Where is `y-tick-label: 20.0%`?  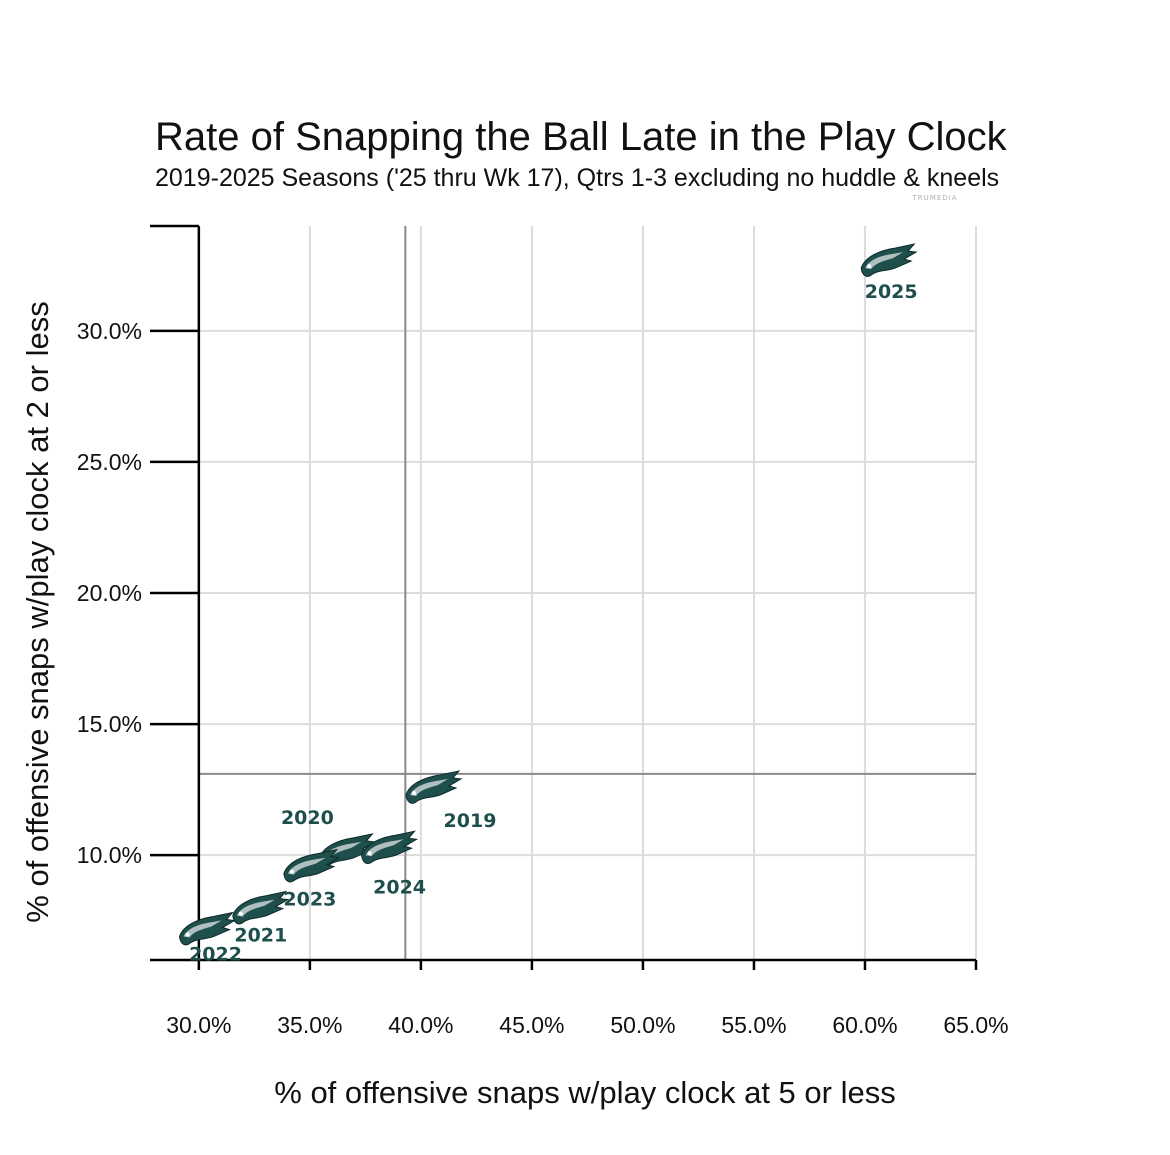
y-tick-label: 20.0% is located at coordinates (109, 593).